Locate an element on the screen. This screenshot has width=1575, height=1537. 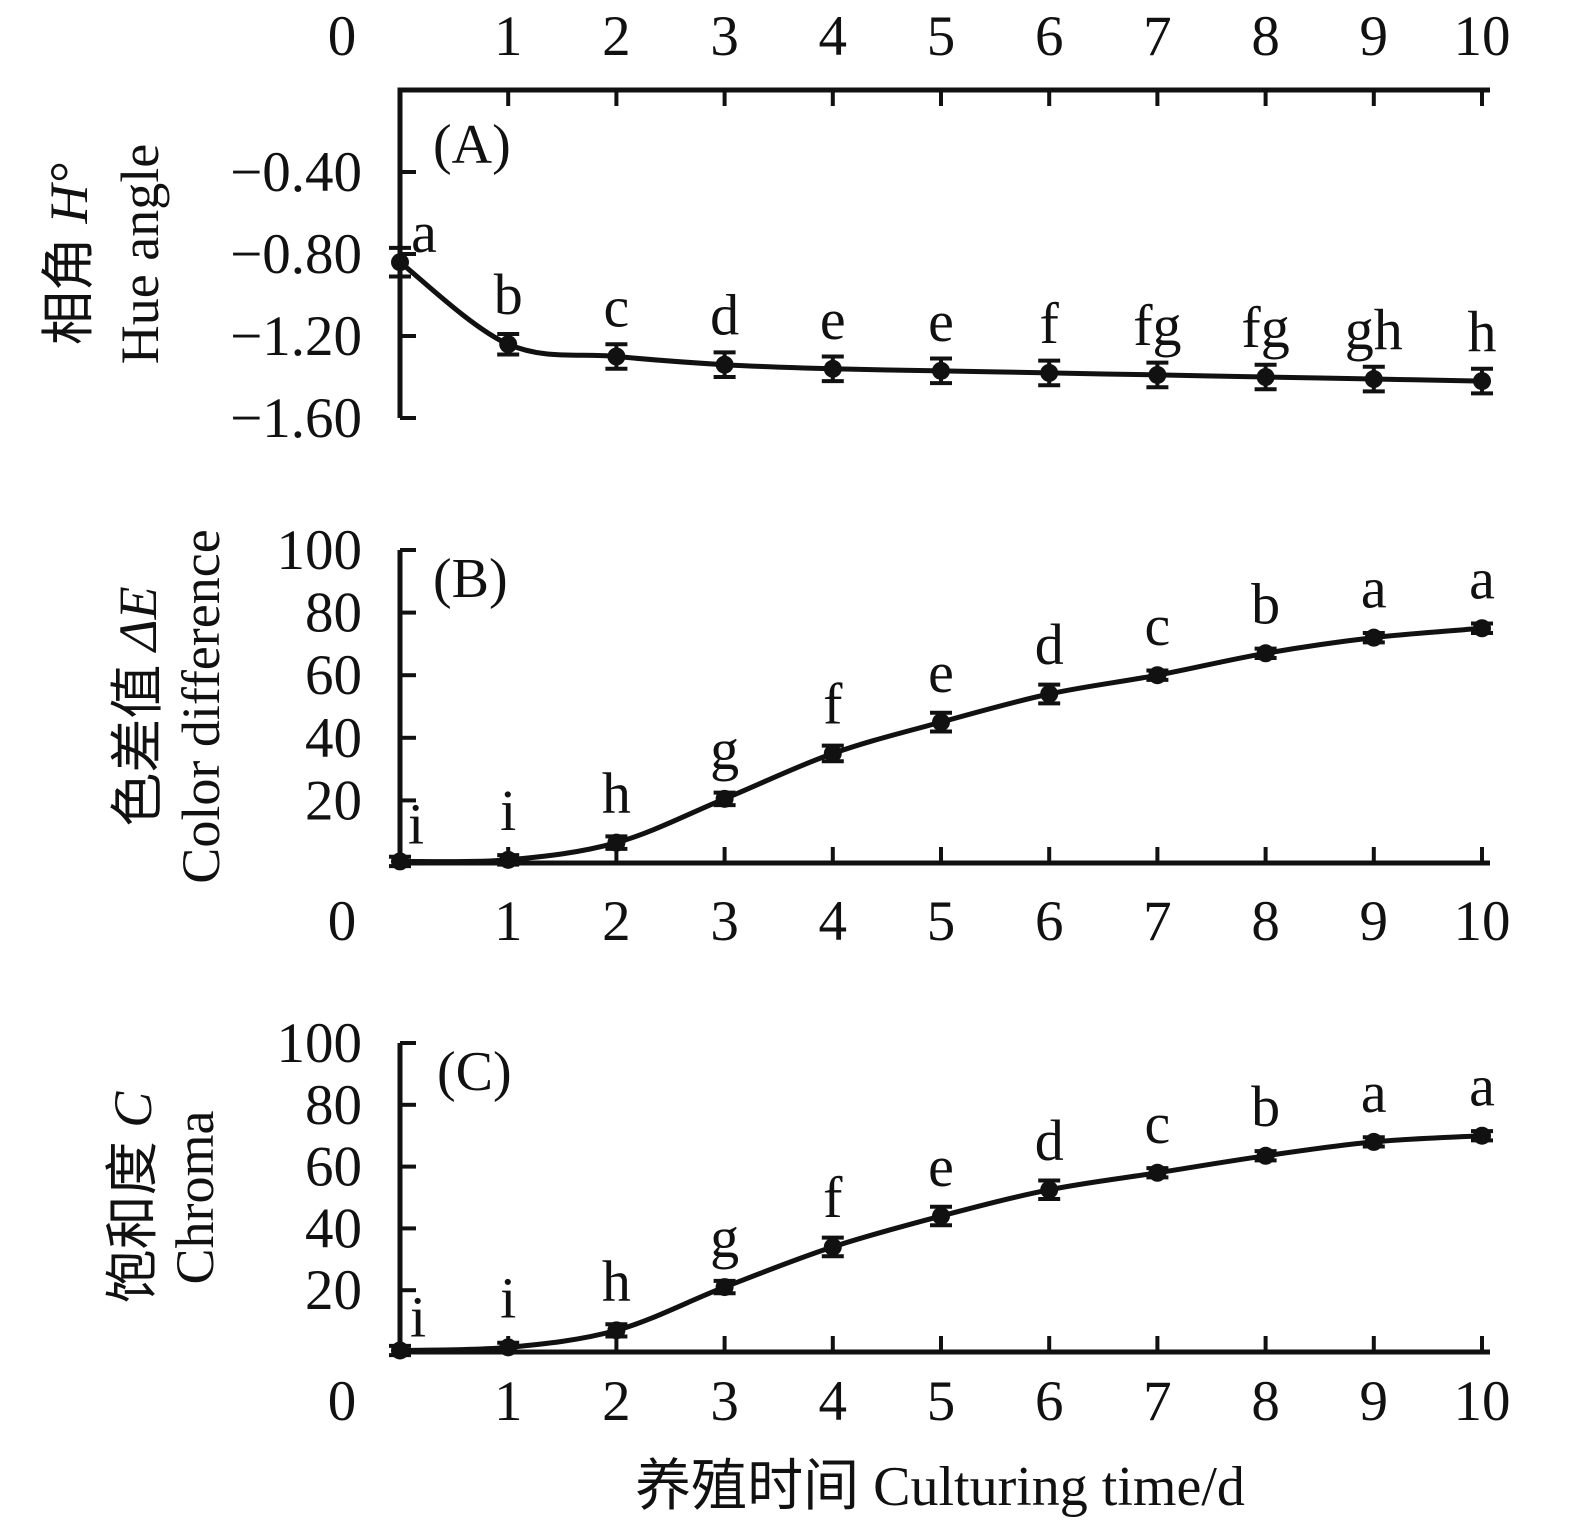
y-axis-title-en: Color difference is located at coordinates (201, 706).